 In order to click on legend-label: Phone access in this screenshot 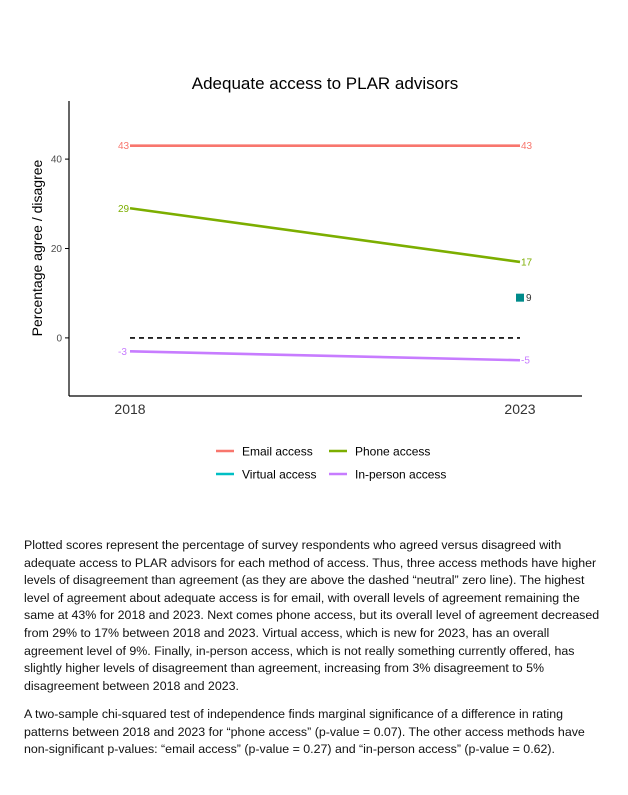, I will do `click(392, 452)`.